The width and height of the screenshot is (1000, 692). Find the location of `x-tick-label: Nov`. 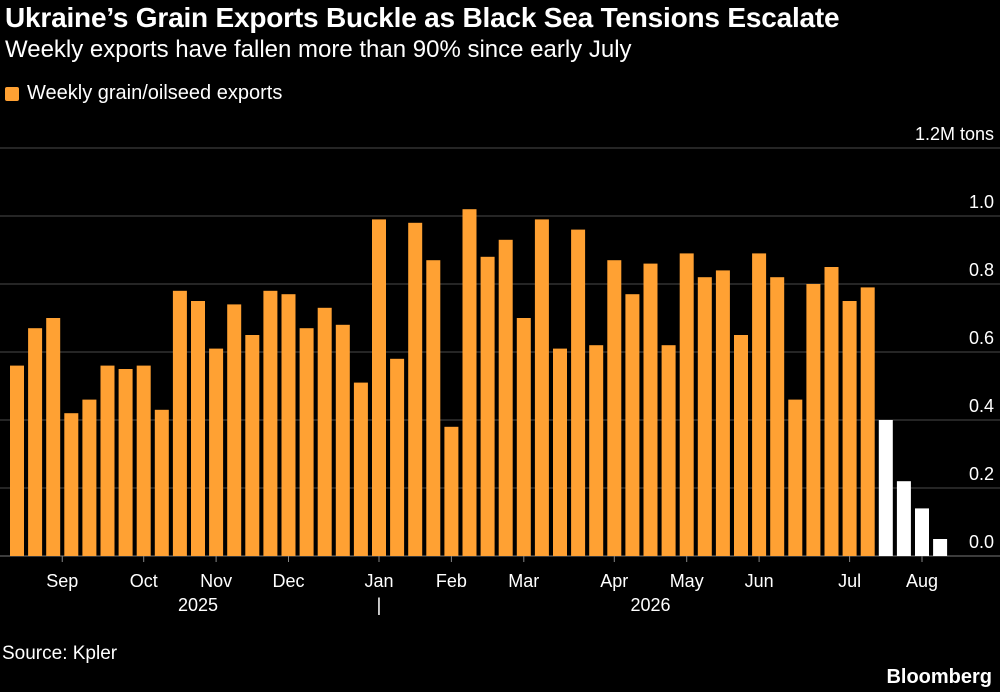

x-tick-label: Nov is located at coordinates (216, 581).